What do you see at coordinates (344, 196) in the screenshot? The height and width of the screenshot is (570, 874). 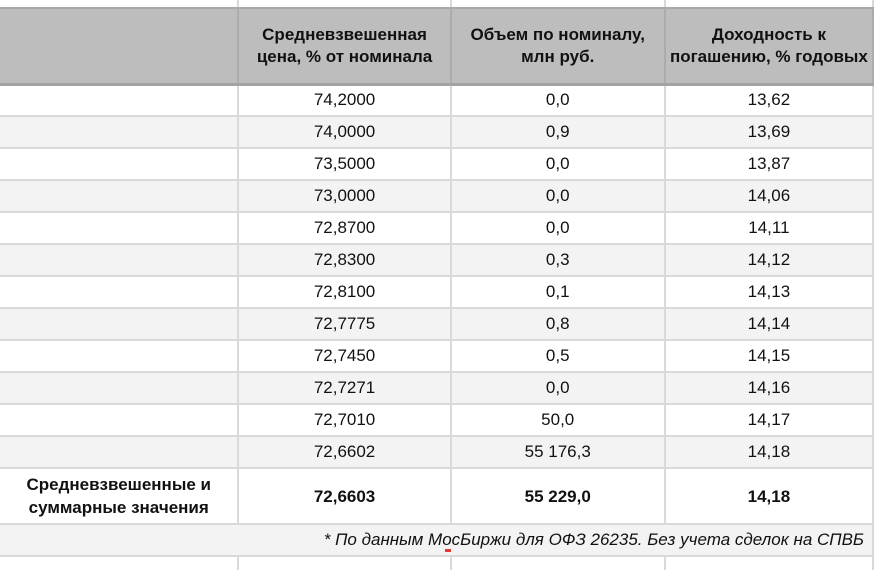 I see `price-cell: 73,0000` at bounding box center [344, 196].